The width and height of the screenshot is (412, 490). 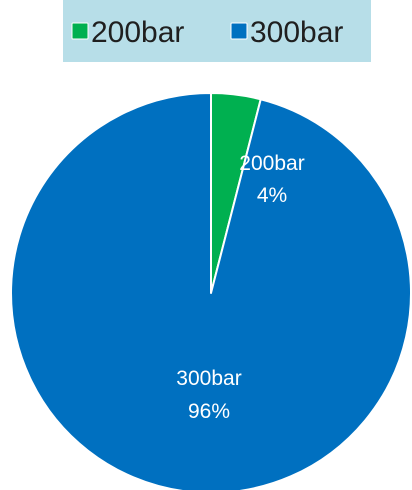 I want to click on legend-background, so click(x=217, y=31).